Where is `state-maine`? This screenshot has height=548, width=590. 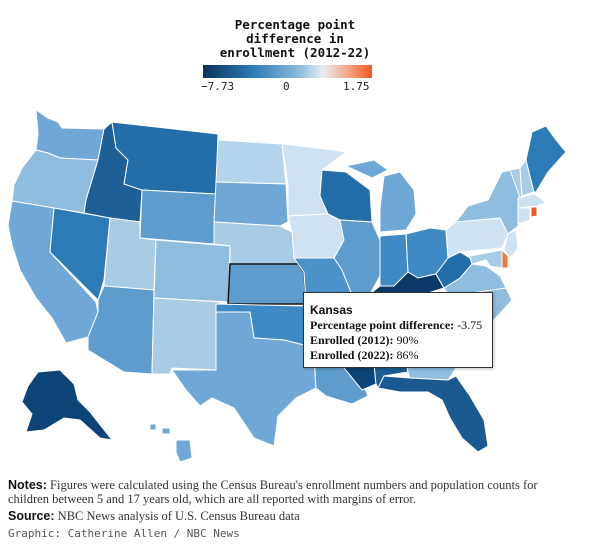
state-maine is located at coordinates (546, 159).